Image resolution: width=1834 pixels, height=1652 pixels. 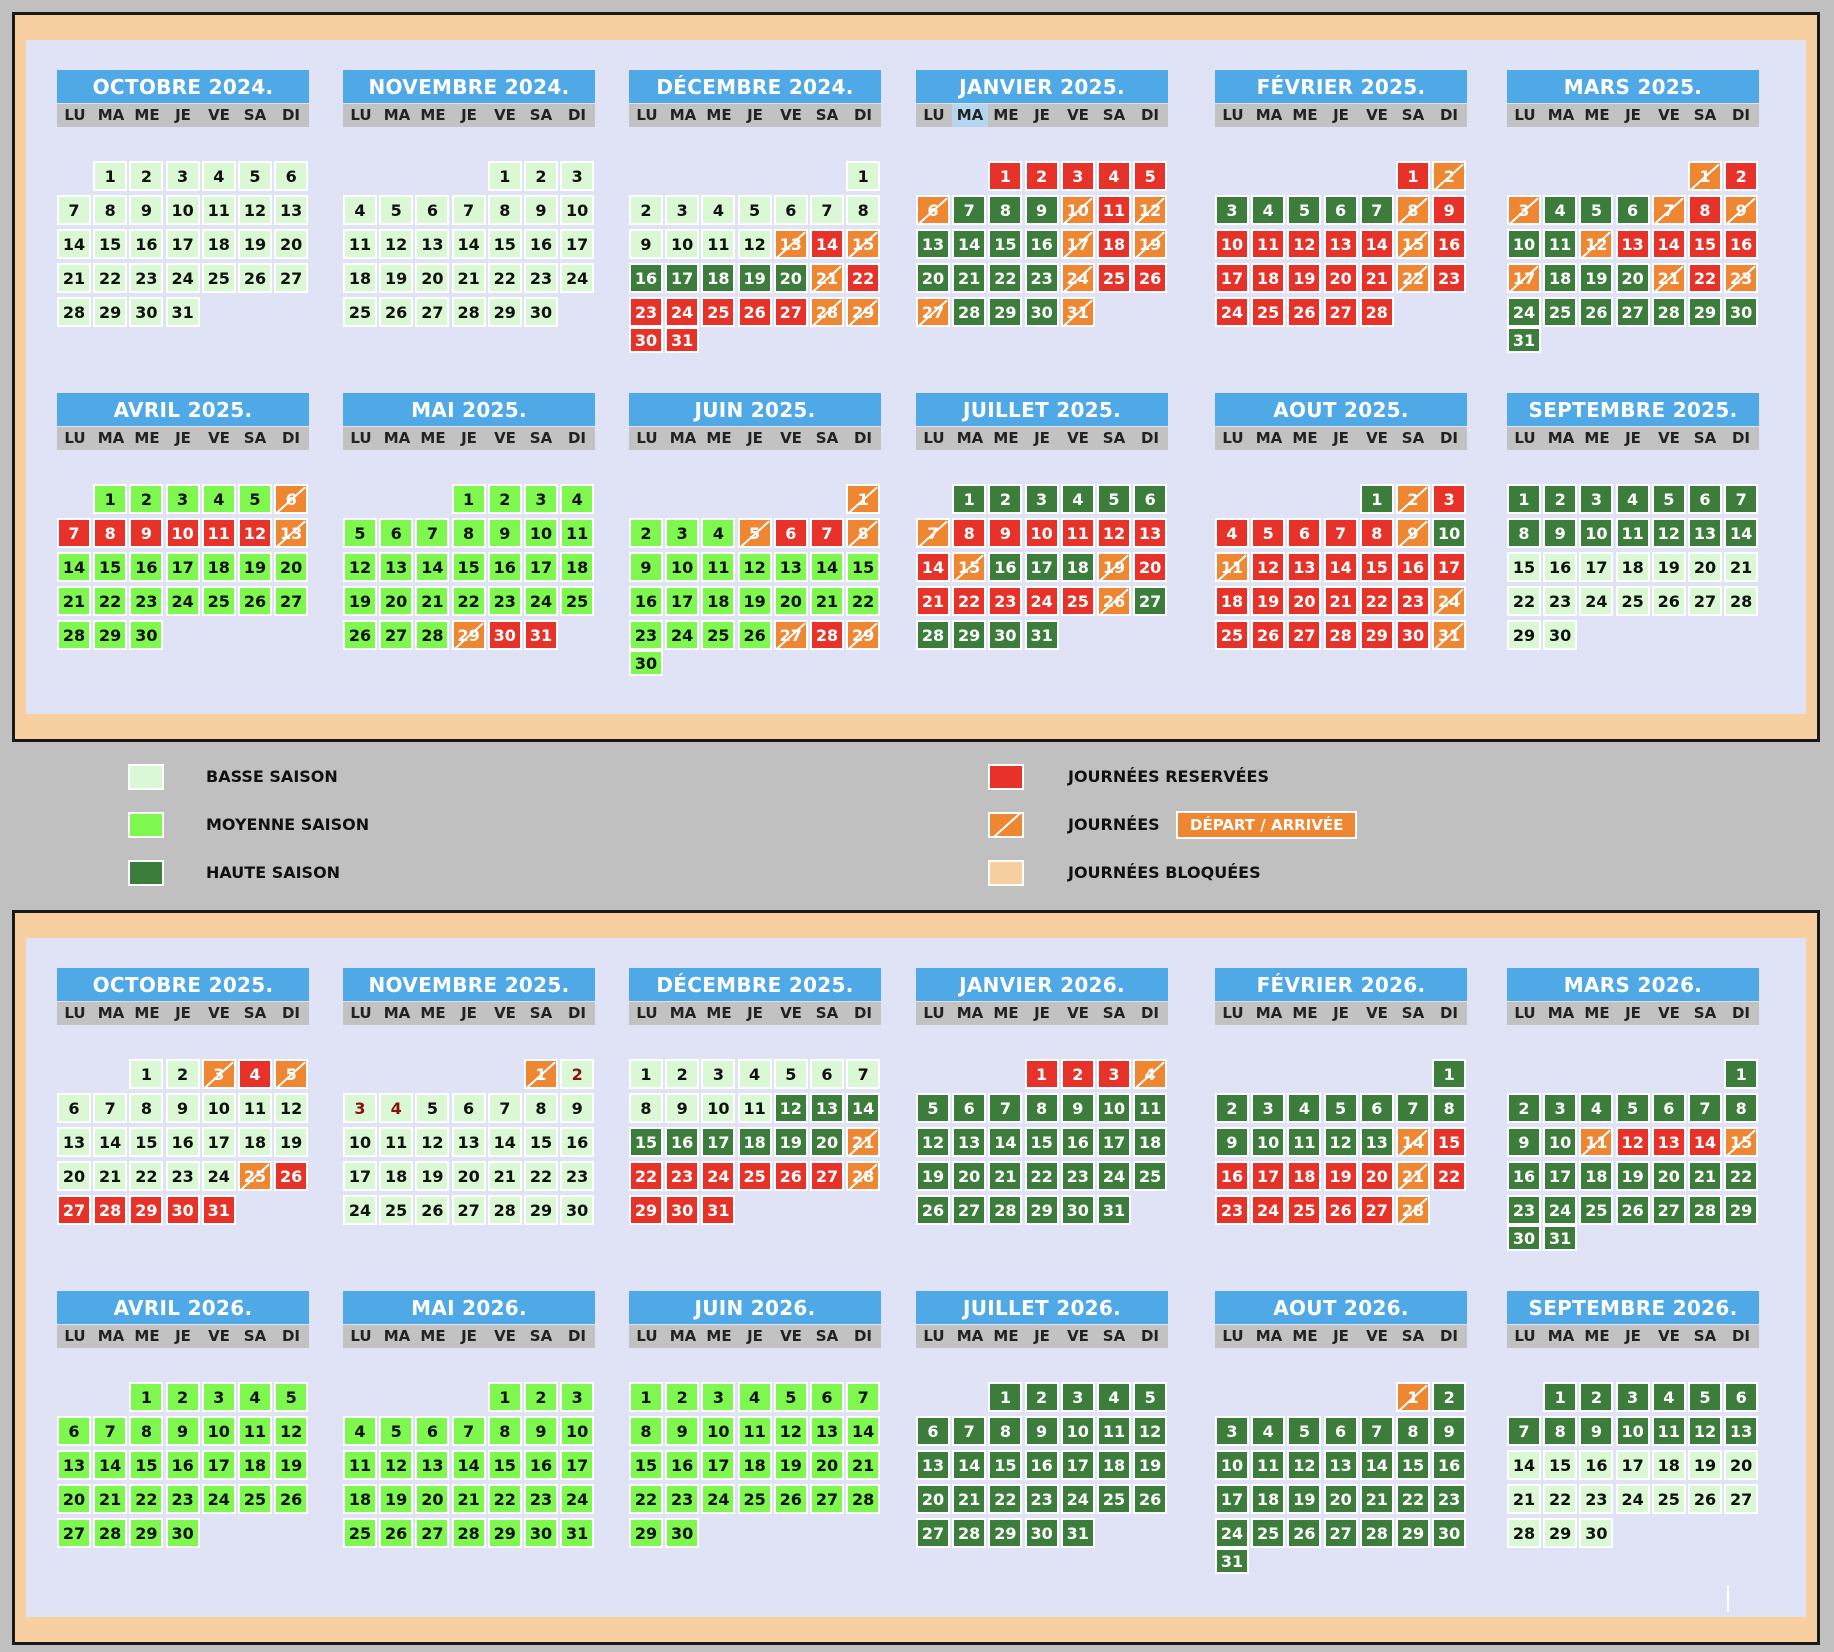 What do you see at coordinates (1005, 1533) in the screenshot?
I see `day-cell: 29` at bounding box center [1005, 1533].